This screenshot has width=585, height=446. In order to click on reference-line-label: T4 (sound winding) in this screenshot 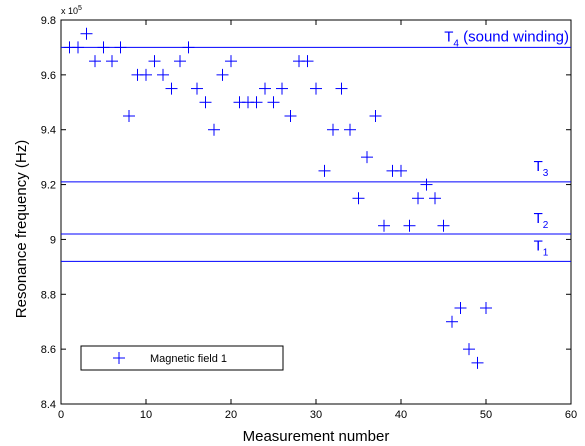, I will do `click(506, 38)`.